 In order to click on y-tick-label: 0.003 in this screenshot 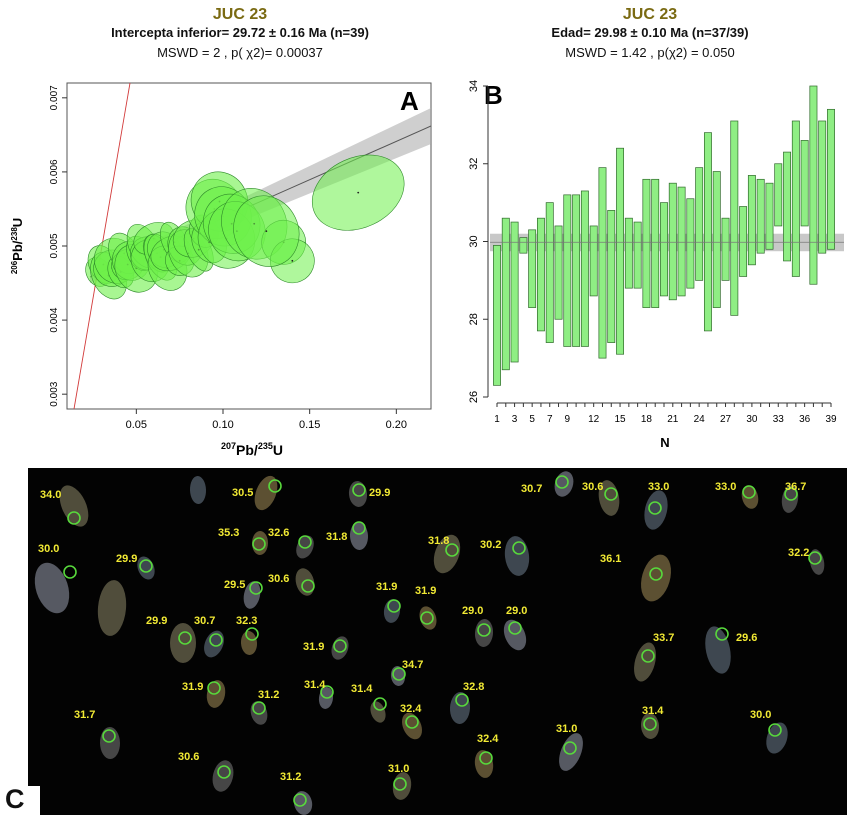, I will do `click(54, 393)`.